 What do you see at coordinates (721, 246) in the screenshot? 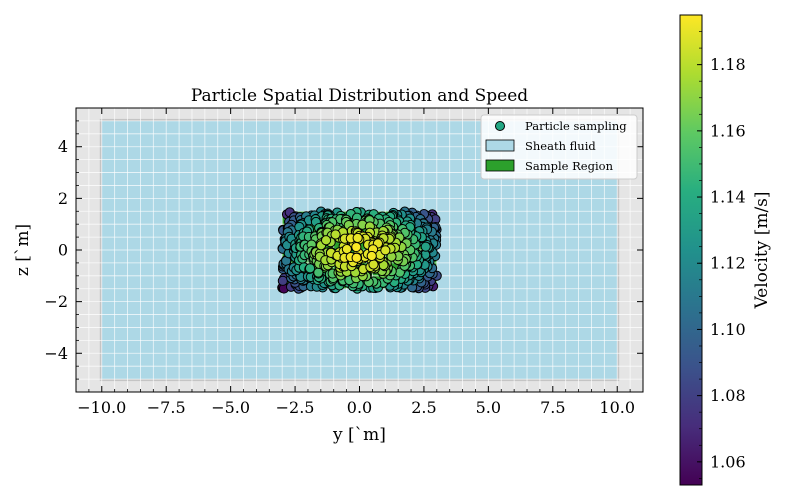
I see `colorbar-ticks: 1.06 1.08 1.10 1.12 1.14 1.16 1.18` at bounding box center [721, 246].